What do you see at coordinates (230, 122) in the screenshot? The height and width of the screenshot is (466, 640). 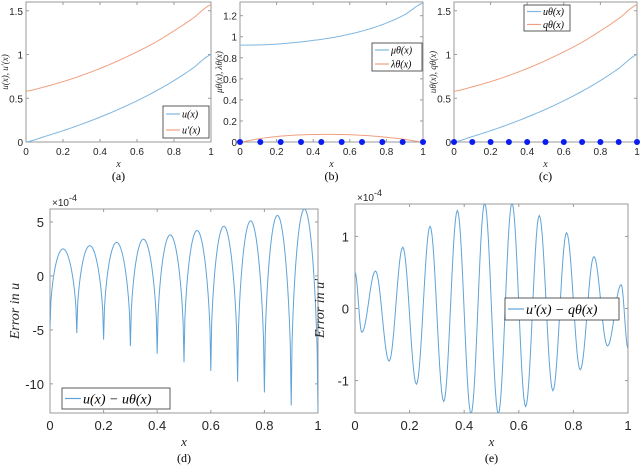 I see `y-tick-label: 0.2` at bounding box center [230, 122].